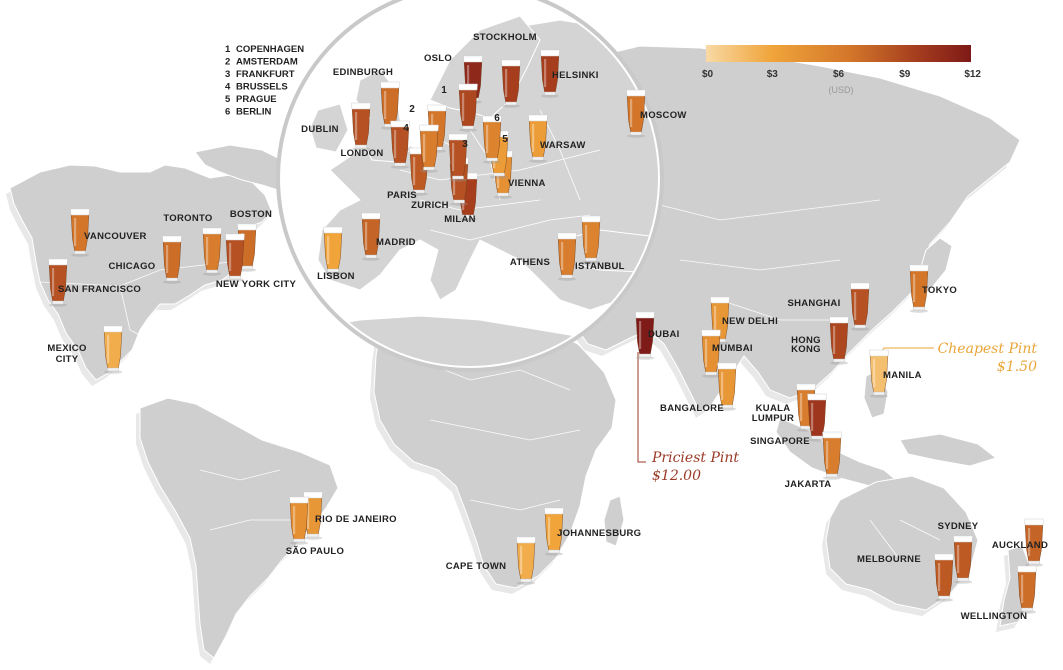  What do you see at coordinates (554, 531) in the screenshot?
I see `beer-glass-johannesburg` at bounding box center [554, 531].